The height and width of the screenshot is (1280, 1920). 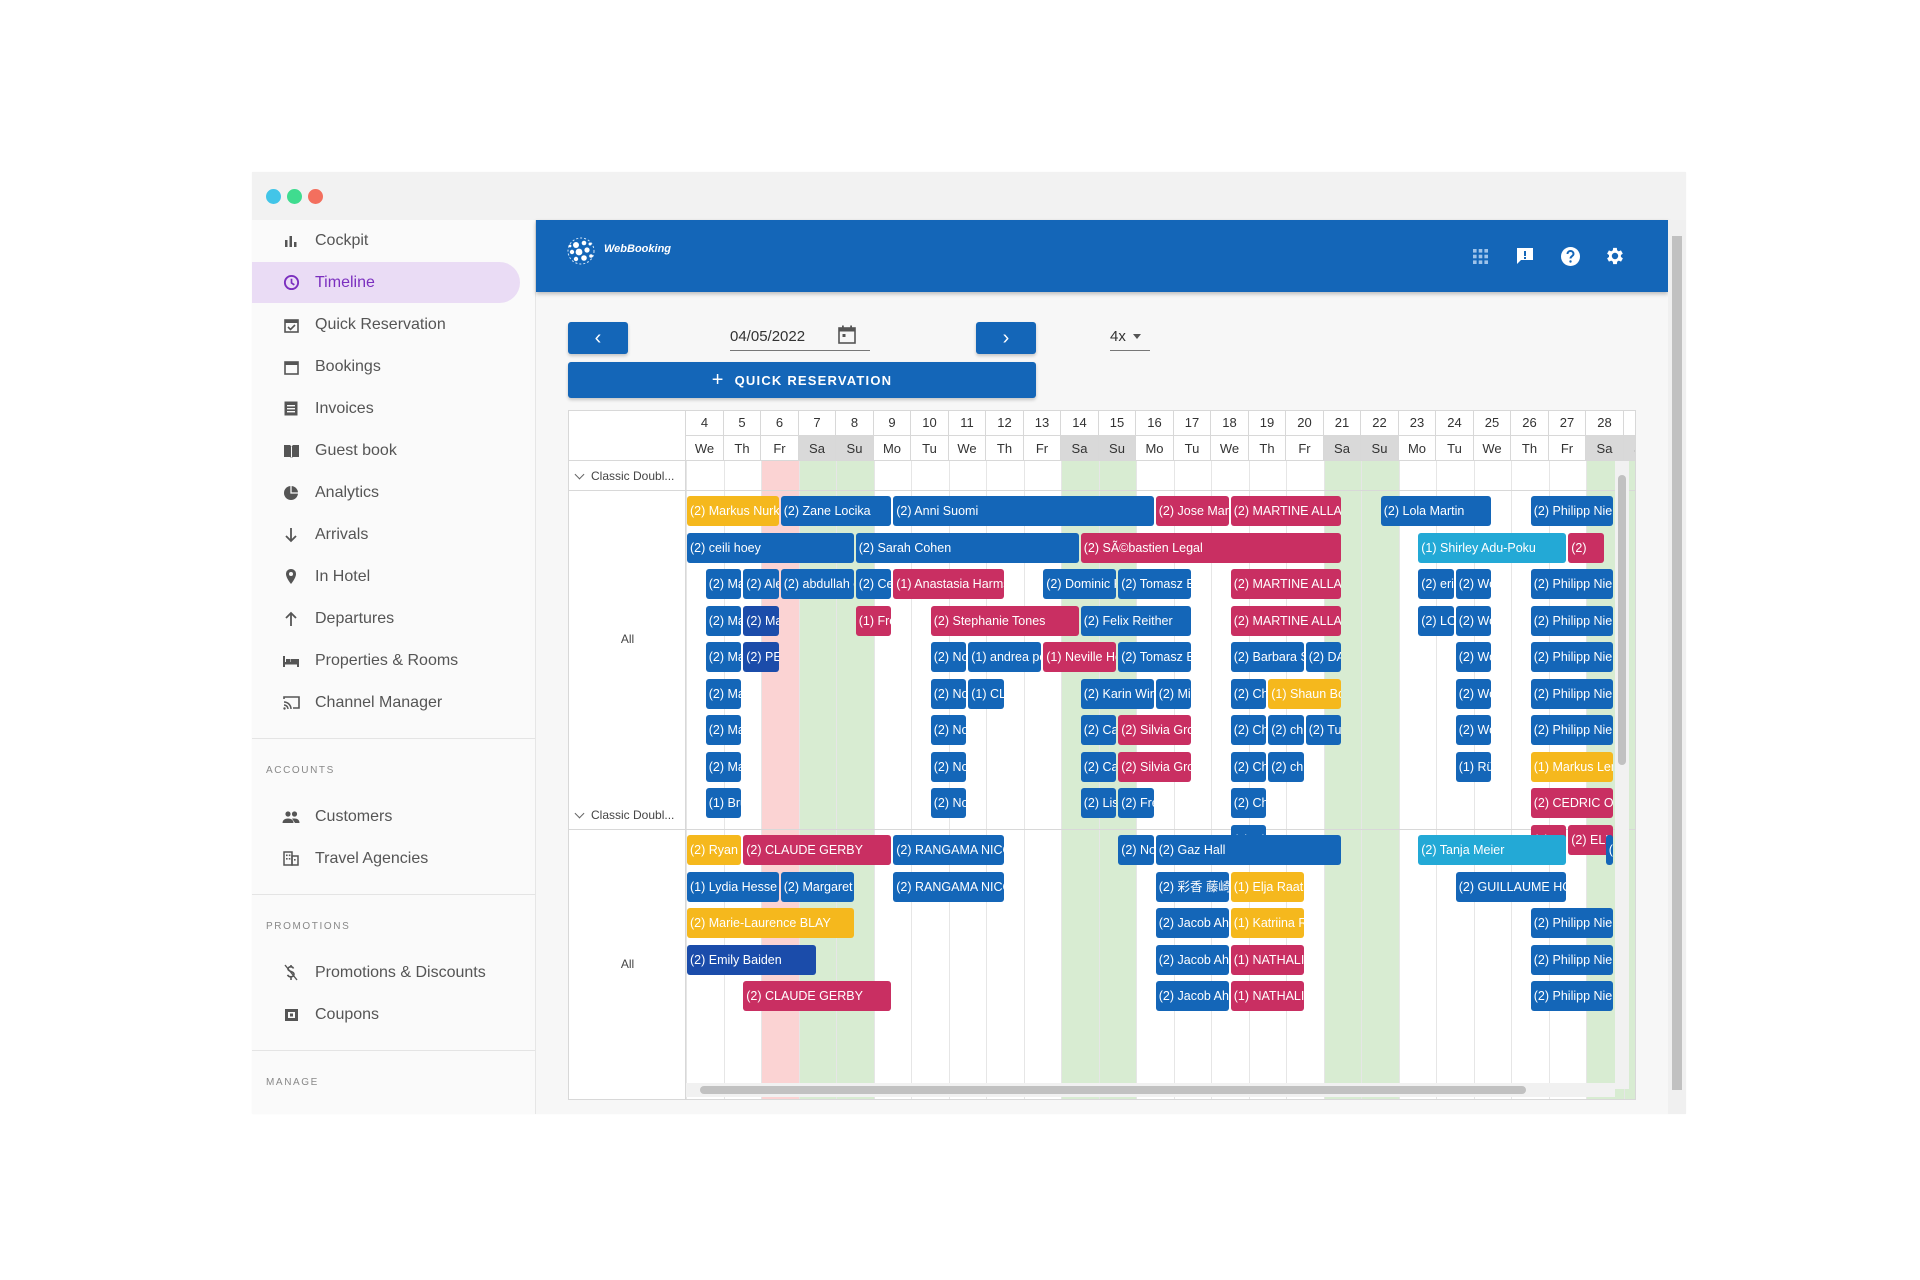 What do you see at coordinates (1267, 657) in the screenshot?
I see `booking-bar: (2) Barbara St` at bounding box center [1267, 657].